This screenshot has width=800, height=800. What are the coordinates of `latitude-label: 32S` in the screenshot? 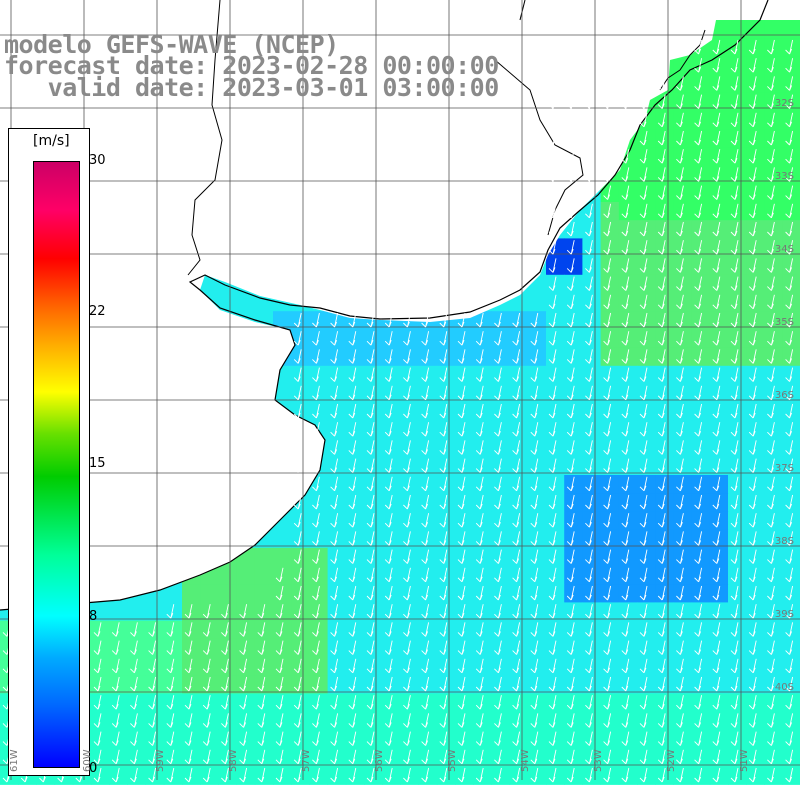 It's located at (784, 103).